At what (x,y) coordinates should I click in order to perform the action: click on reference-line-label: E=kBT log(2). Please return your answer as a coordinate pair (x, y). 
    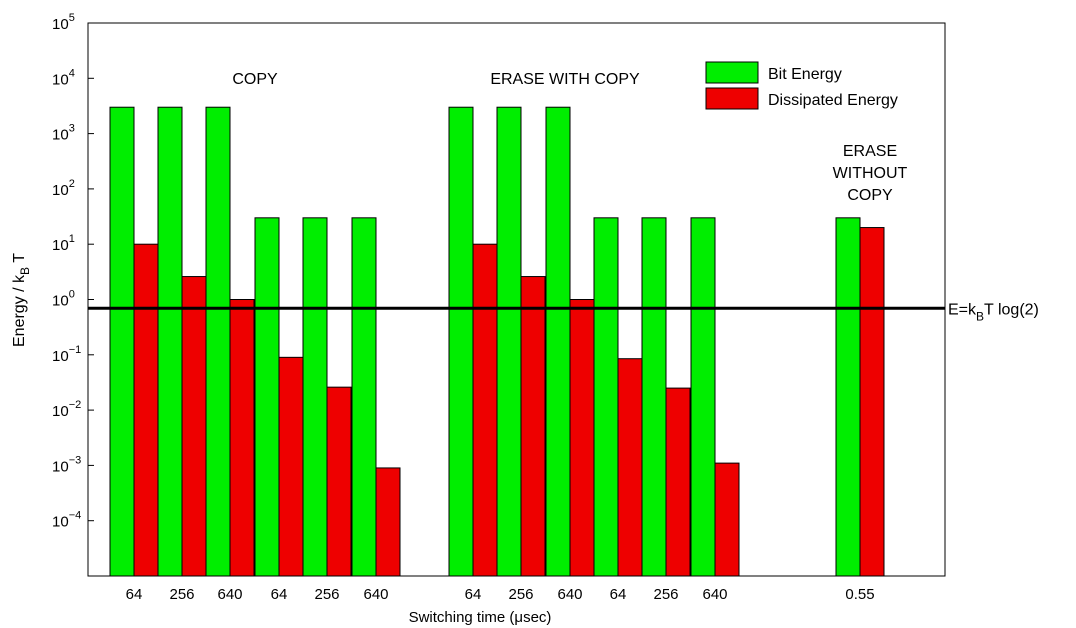
    Looking at the image, I should click on (993, 312).